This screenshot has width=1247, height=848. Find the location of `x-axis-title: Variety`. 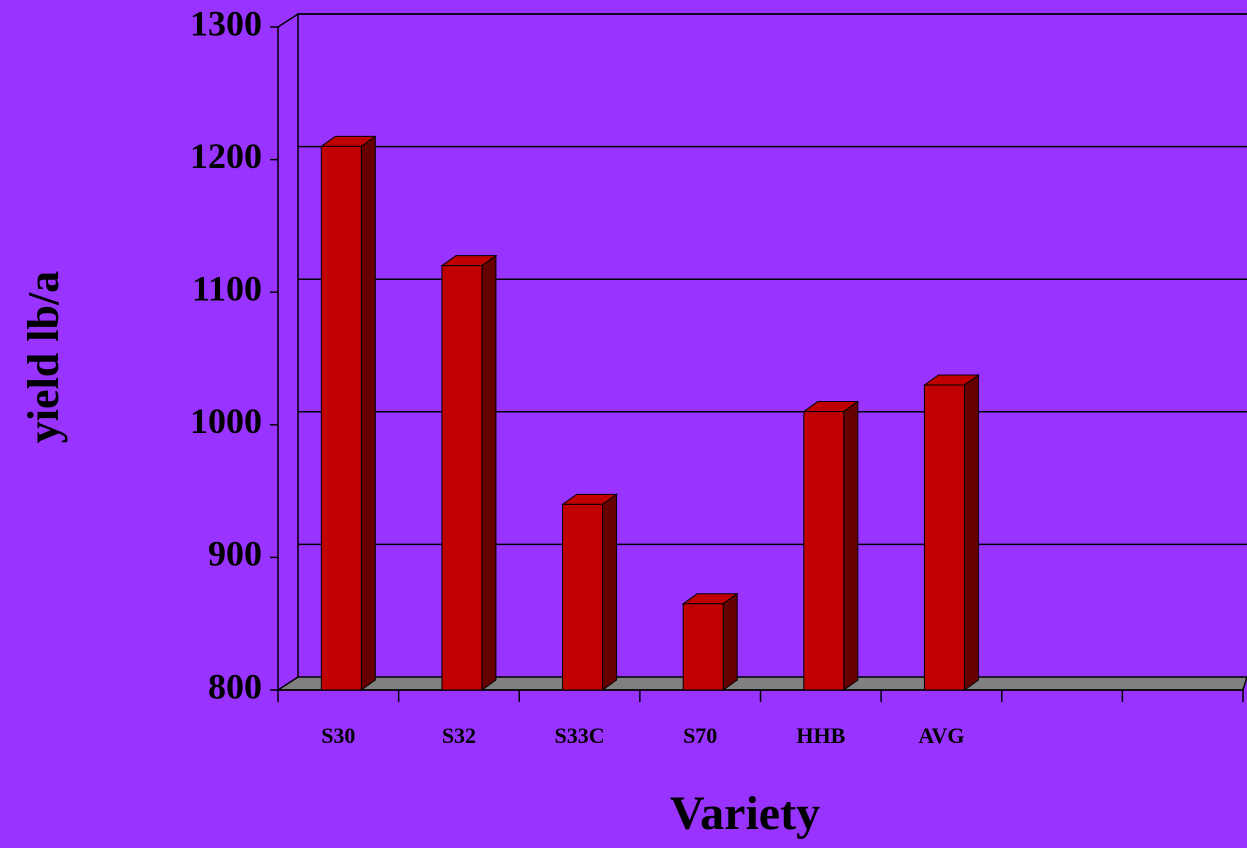

x-axis-title: Variety is located at coordinates (745, 813).